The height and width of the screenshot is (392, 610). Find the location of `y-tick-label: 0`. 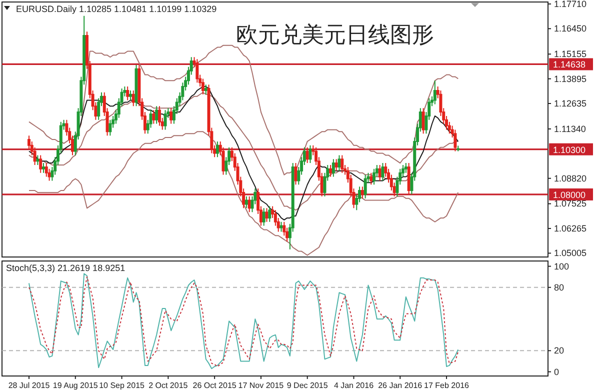

y-tick-label: 0 is located at coordinates (557, 371).